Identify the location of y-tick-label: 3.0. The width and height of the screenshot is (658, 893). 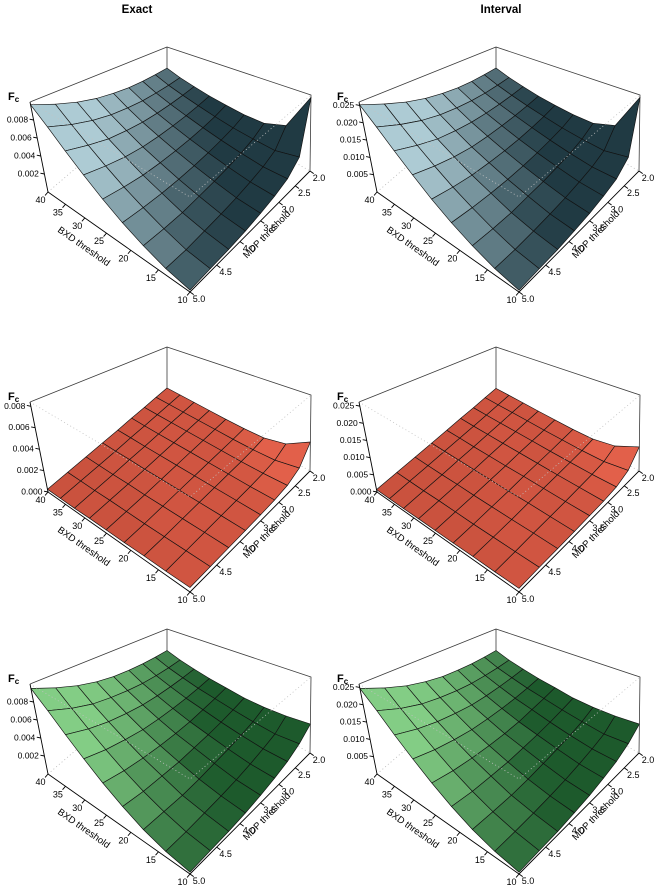
(617, 209).